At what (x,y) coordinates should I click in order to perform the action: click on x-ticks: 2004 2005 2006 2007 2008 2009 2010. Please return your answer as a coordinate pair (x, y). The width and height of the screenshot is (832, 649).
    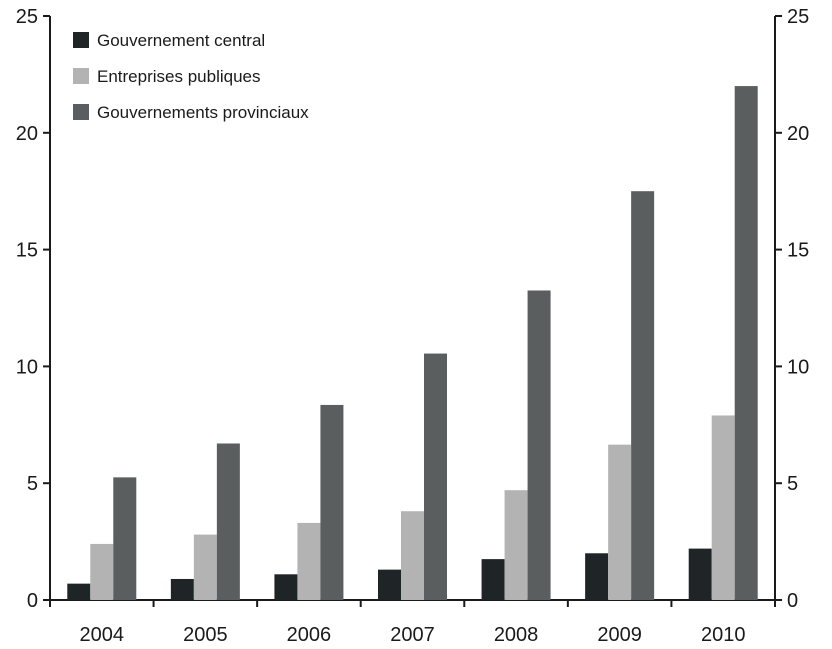
    Looking at the image, I should click on (412, 623).